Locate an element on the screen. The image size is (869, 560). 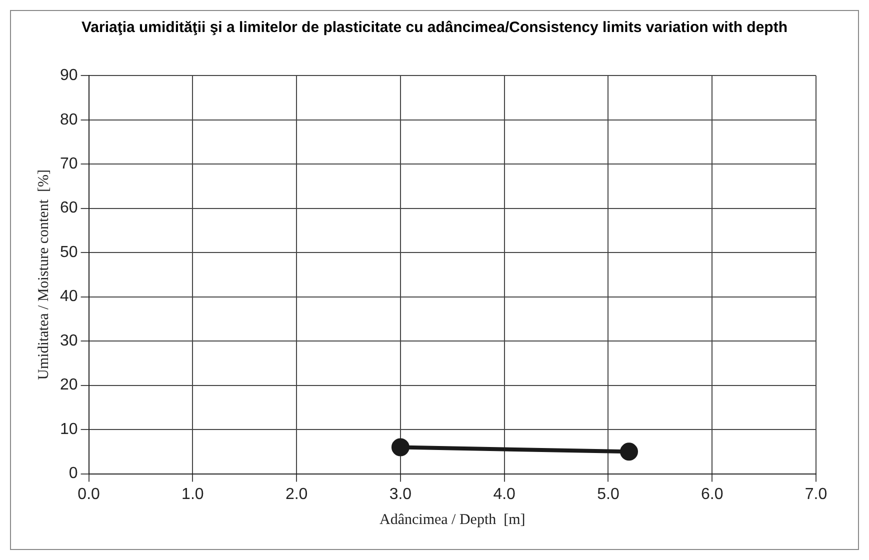
x-tick-label: 4.0 is located at coordinates (504, 494).